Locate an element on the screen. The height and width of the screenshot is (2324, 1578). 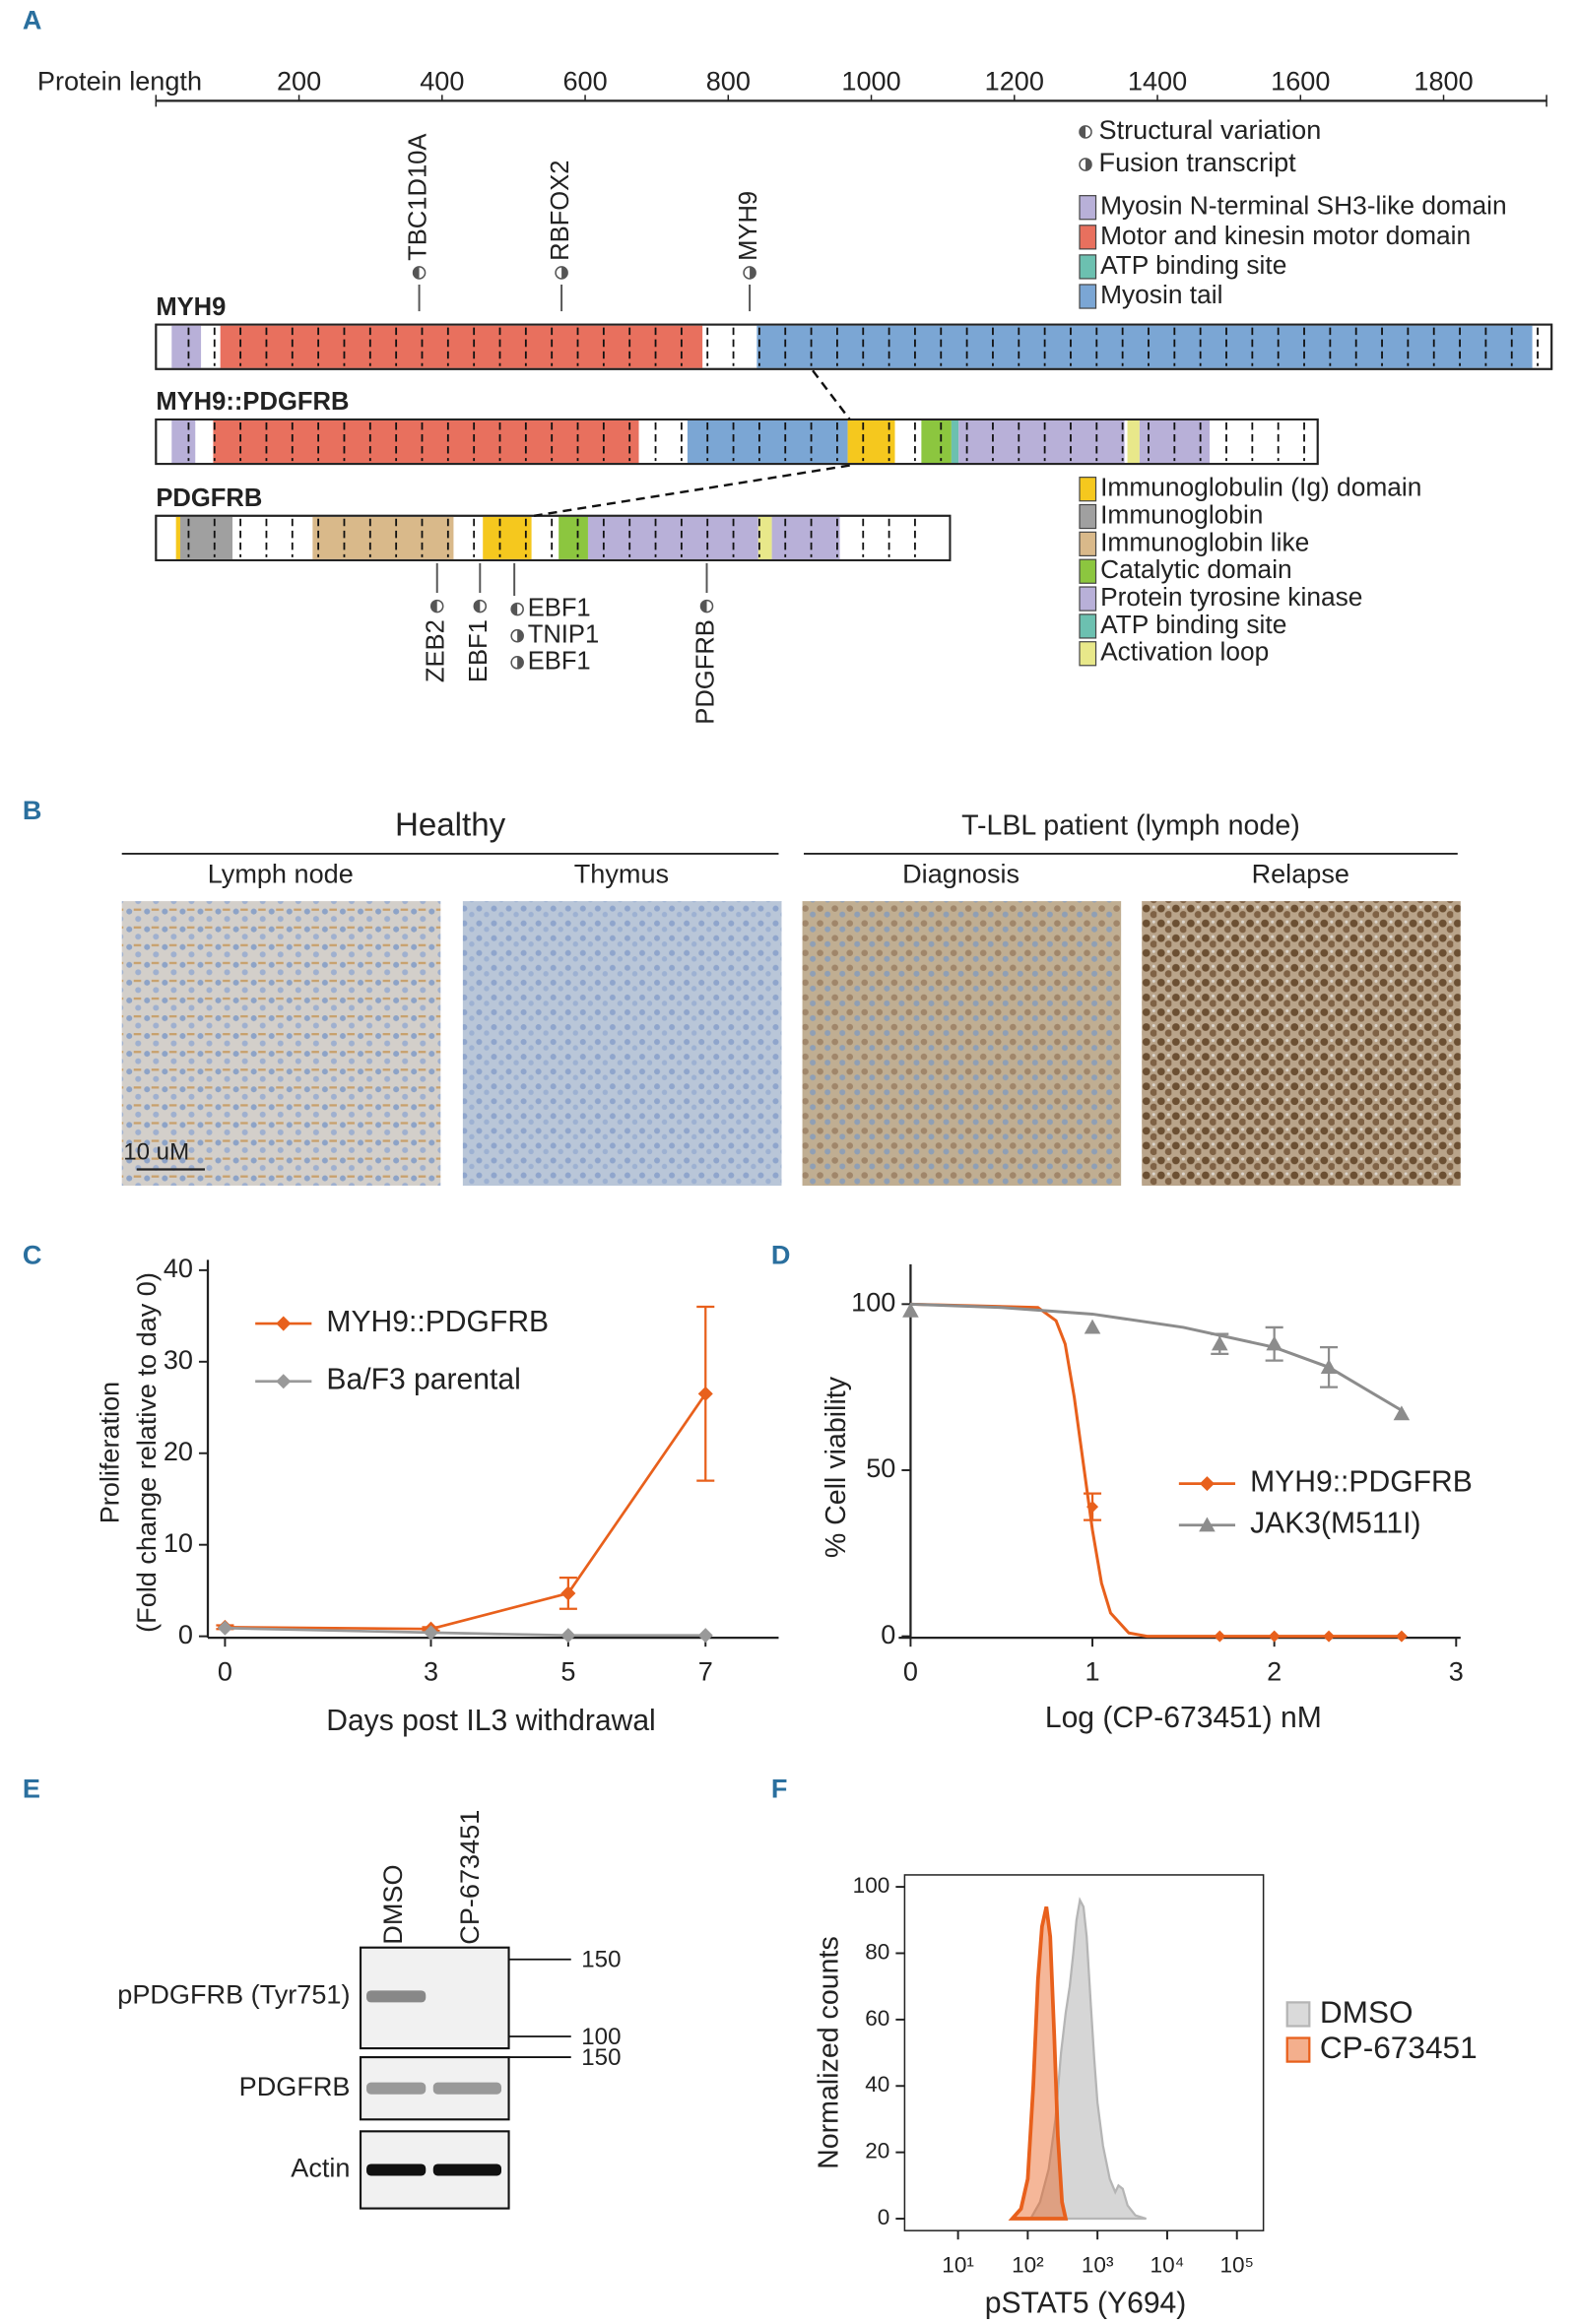
x-tick-label: 10³ is located at coordinates (1098, 2265).